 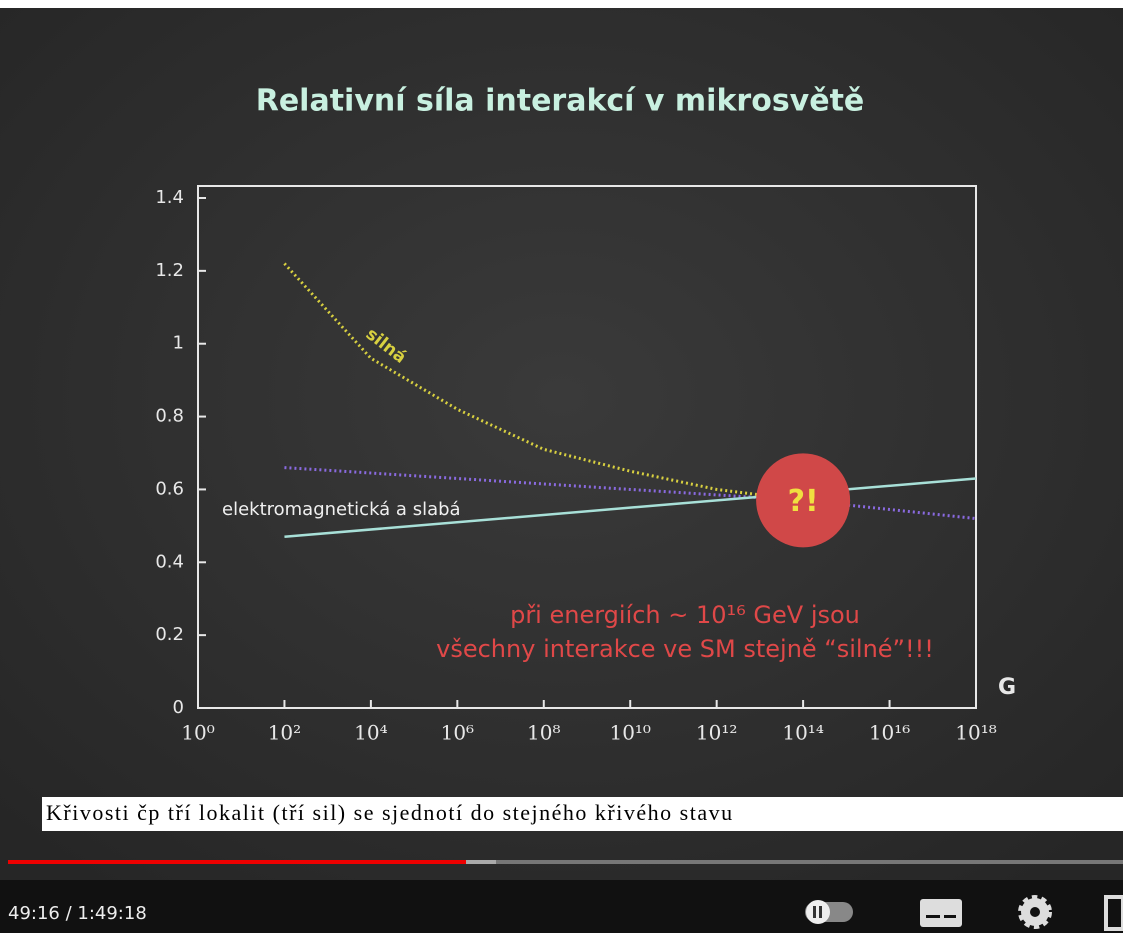 What do you see at coordinates (169, 270) in the screenshot?
I see `y-tick-label: 1.2` at bounding box center [169, 270].